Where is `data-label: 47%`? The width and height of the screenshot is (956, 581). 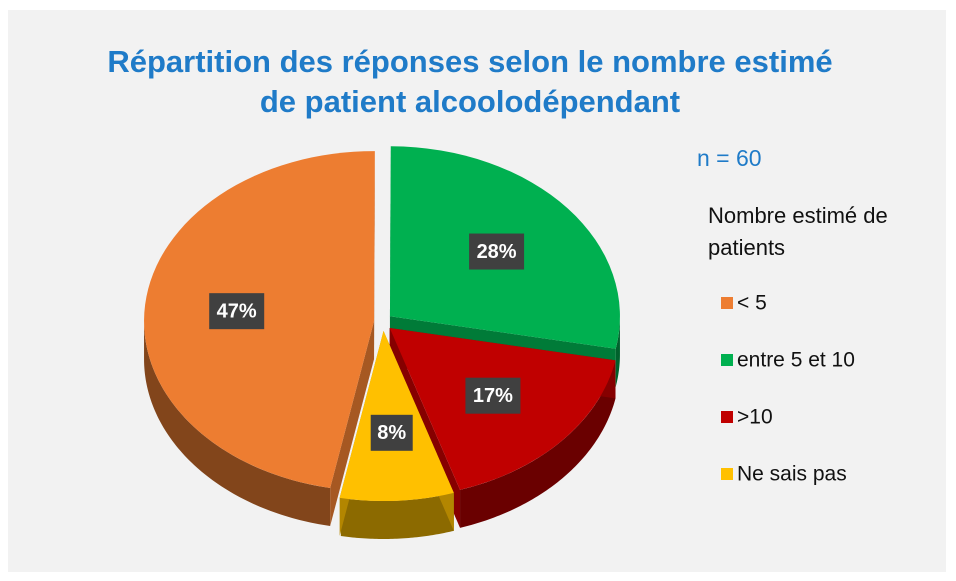 data-label: 47% is located at coordinates (237, 311).